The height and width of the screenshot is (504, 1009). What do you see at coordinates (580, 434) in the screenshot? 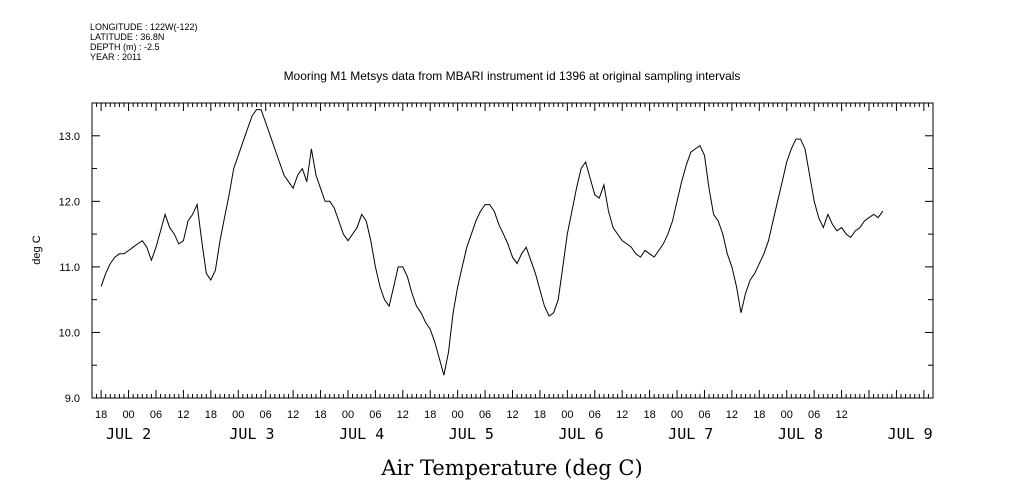
I see `x-day-tick-label: JUL 6` at bounding box center [580, 434].